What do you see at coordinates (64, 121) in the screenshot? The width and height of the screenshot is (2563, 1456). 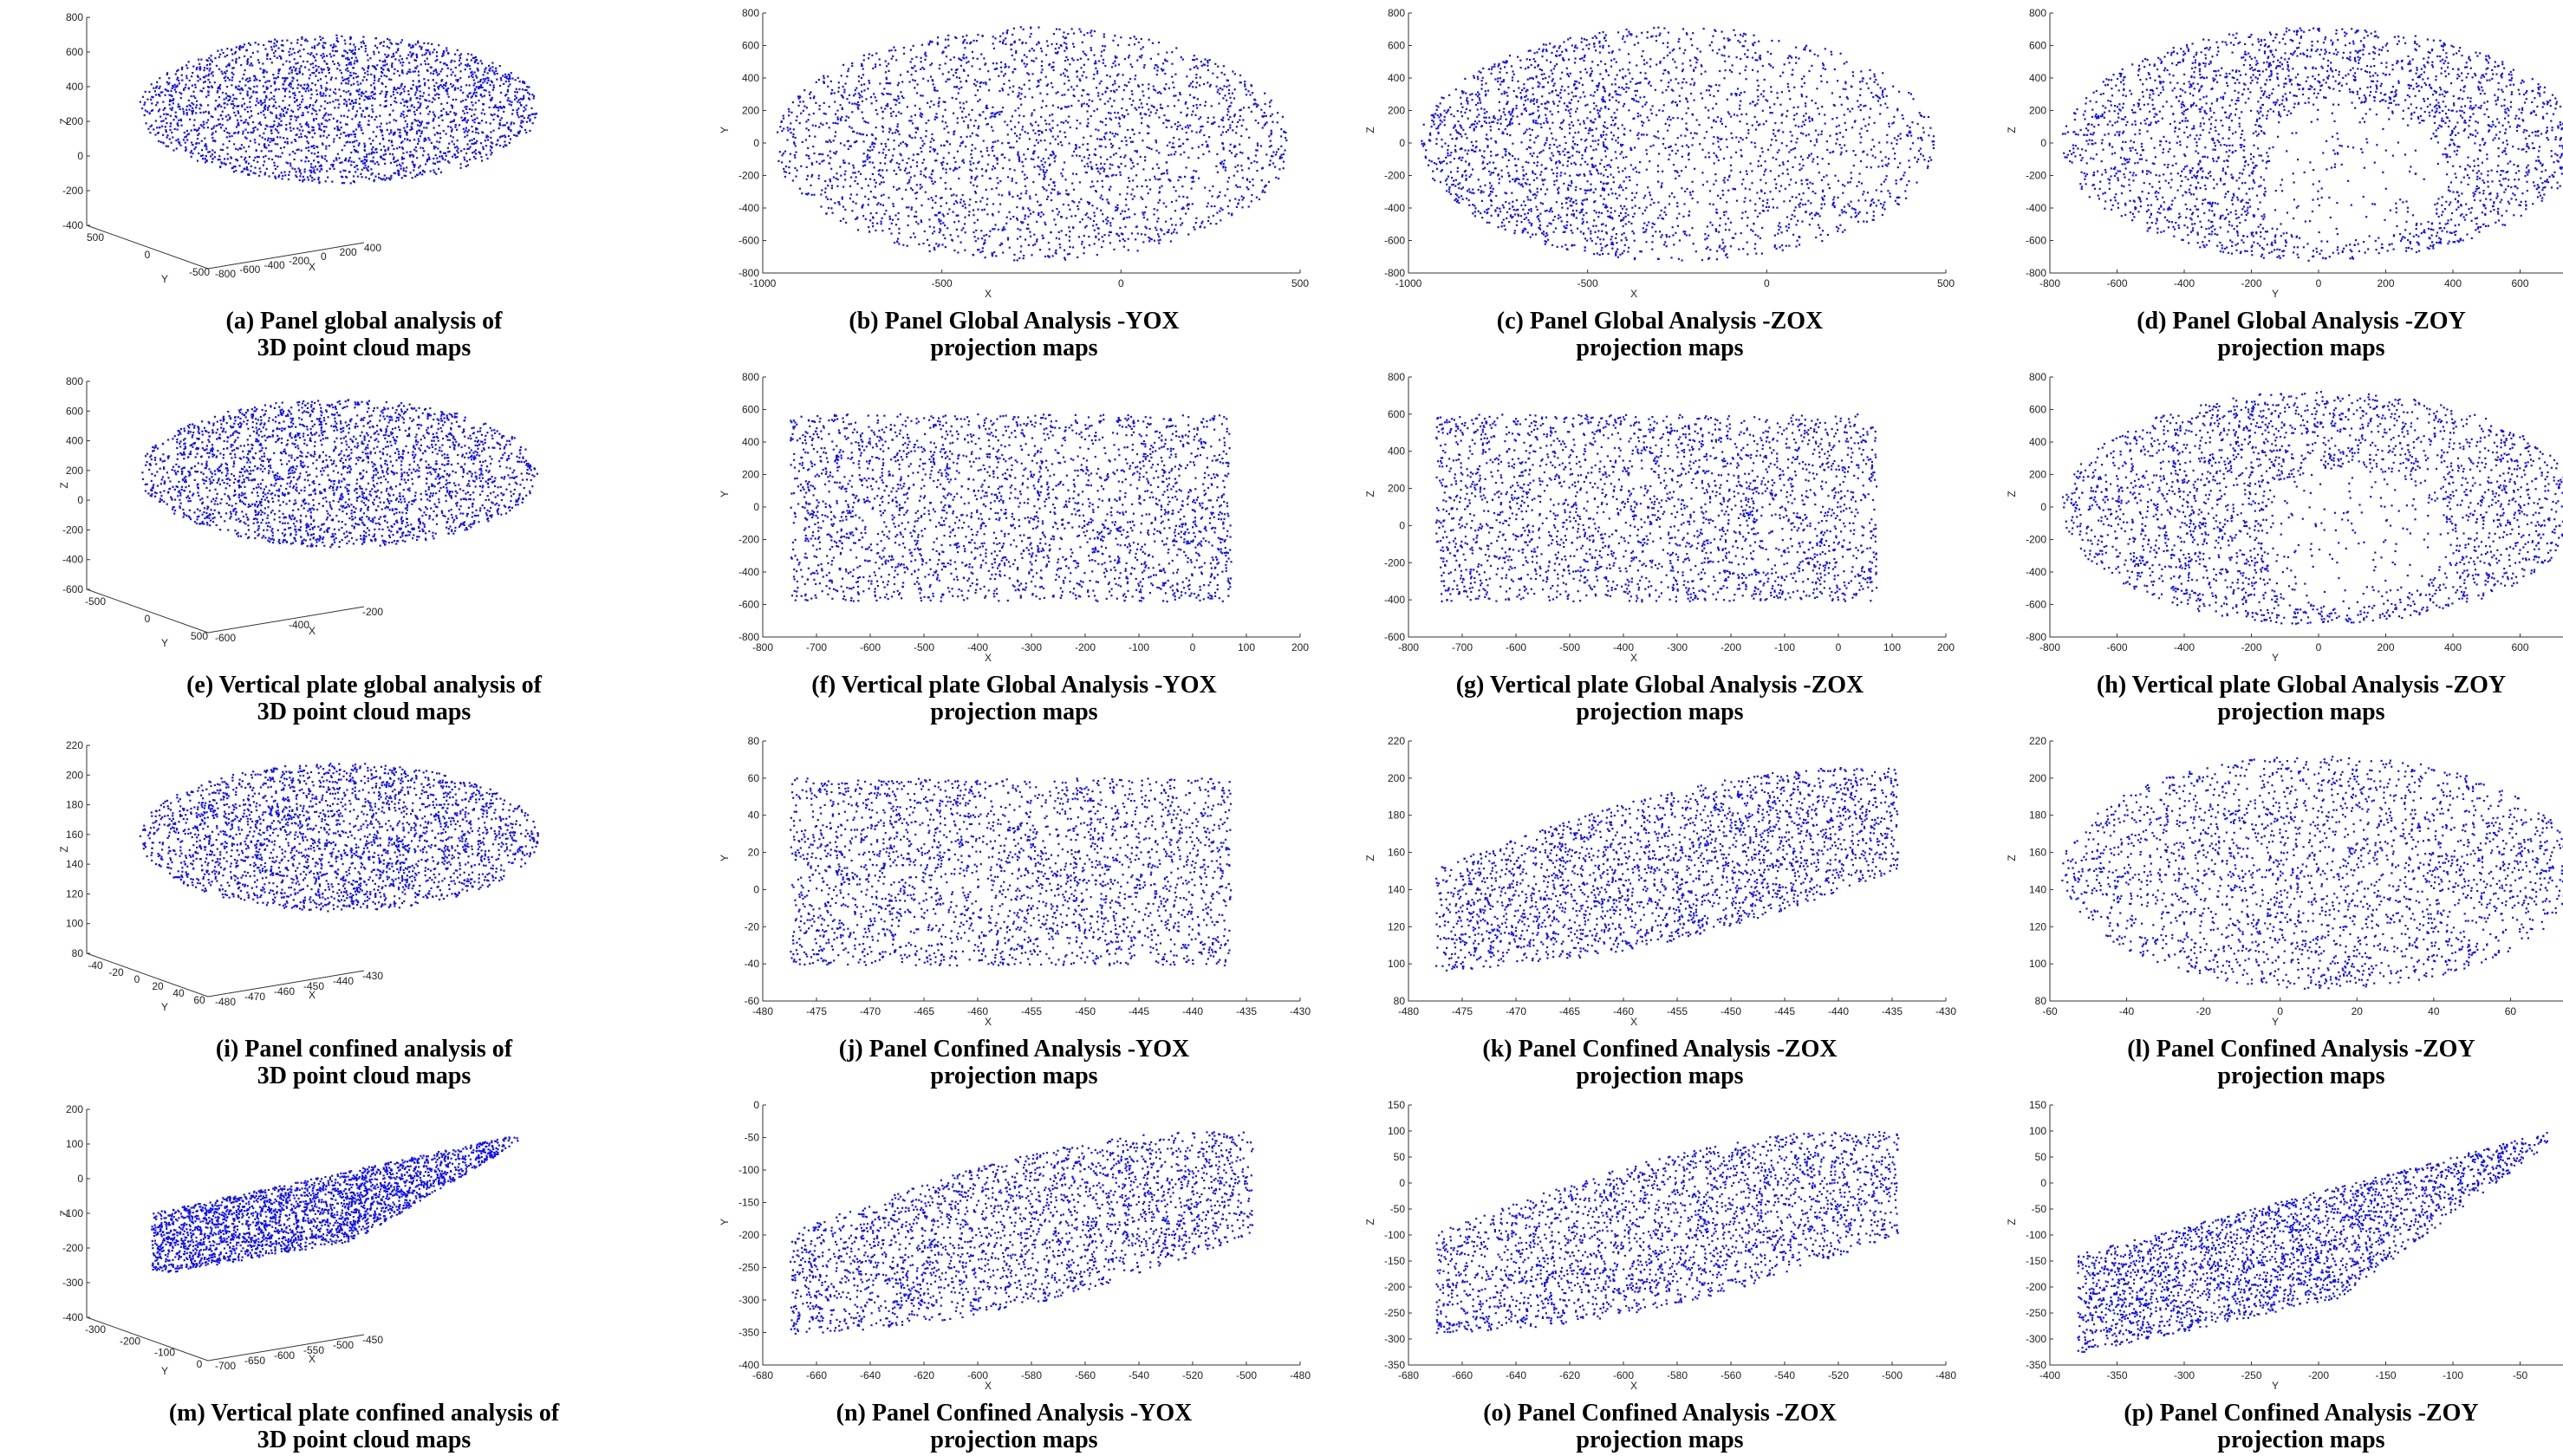 I see `z-axis-label: Z` at bounding box center [64, 121].